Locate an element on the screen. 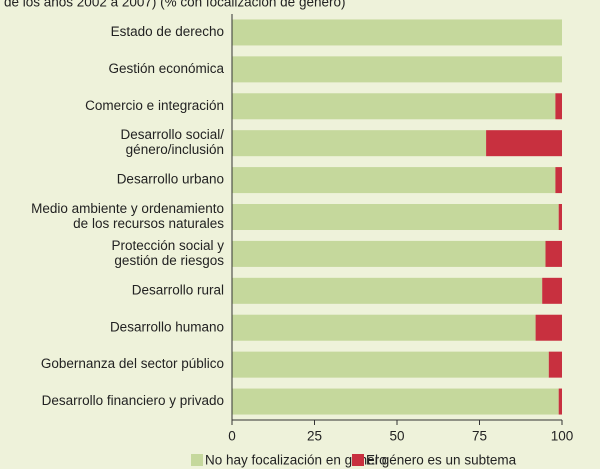 The width and height of the screenshot is (600, 469). y-tick-label: Desarrollo financiero y privado is located at coordinates (133, 400).